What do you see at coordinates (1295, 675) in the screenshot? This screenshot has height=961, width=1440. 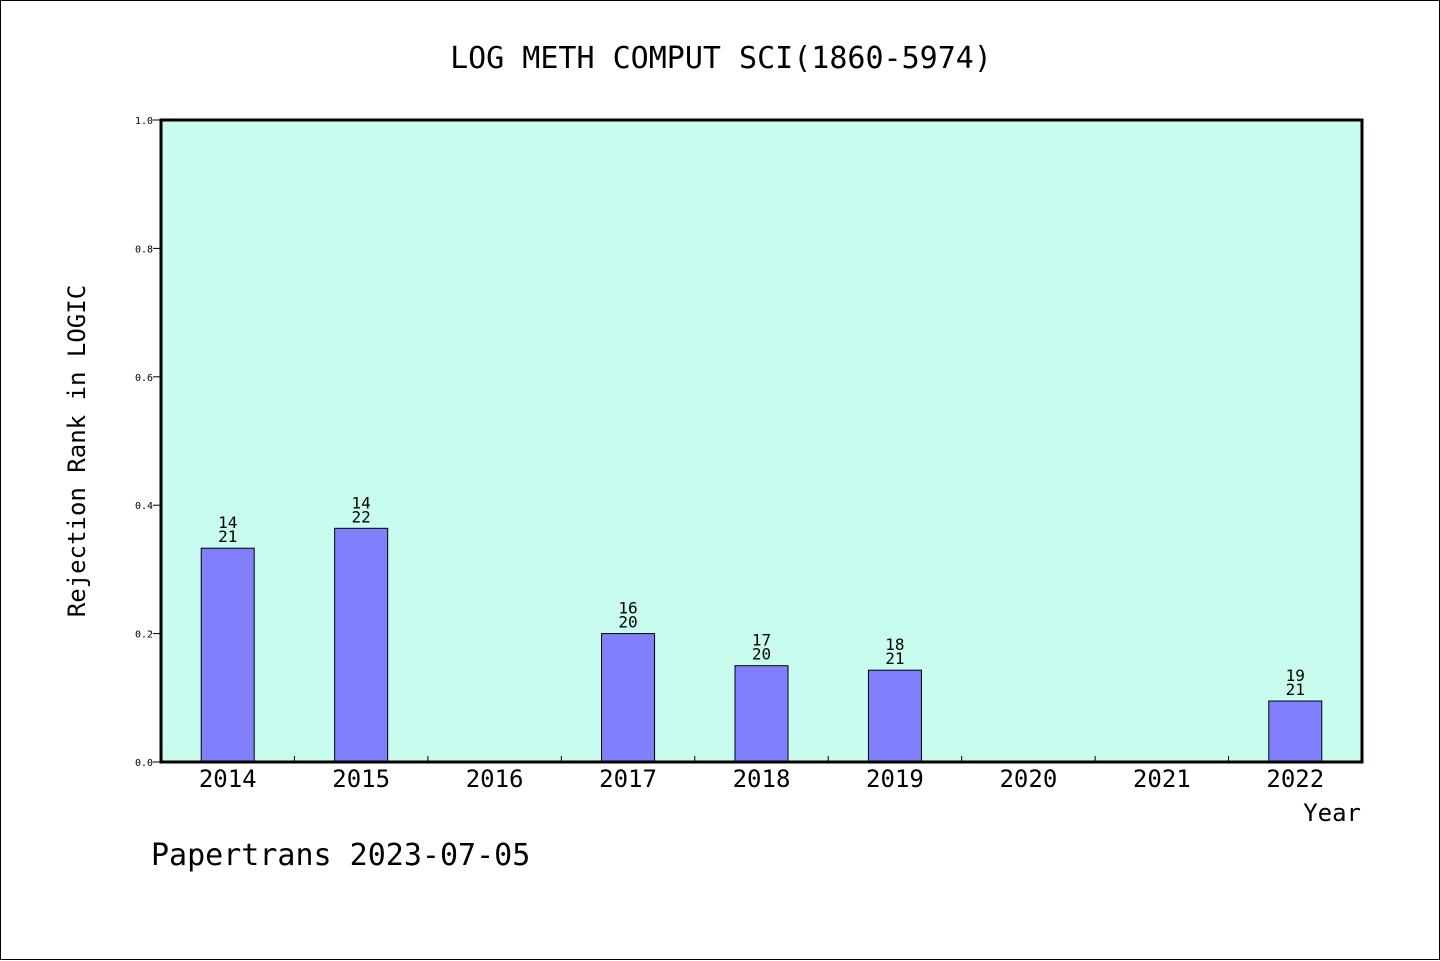 I see `bar-label-numerator: 19` at bounding box center [1295, 675].